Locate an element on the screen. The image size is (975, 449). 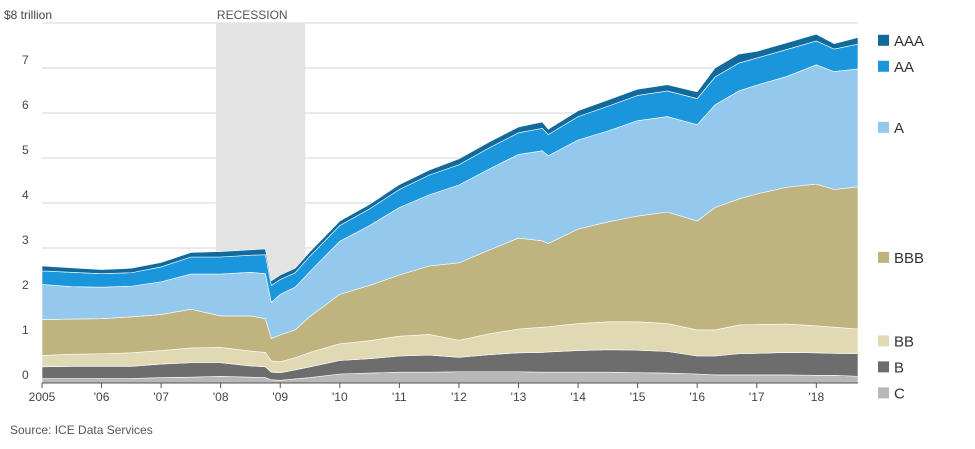
legend-swatch-aa is located at coordinates (883, 66).